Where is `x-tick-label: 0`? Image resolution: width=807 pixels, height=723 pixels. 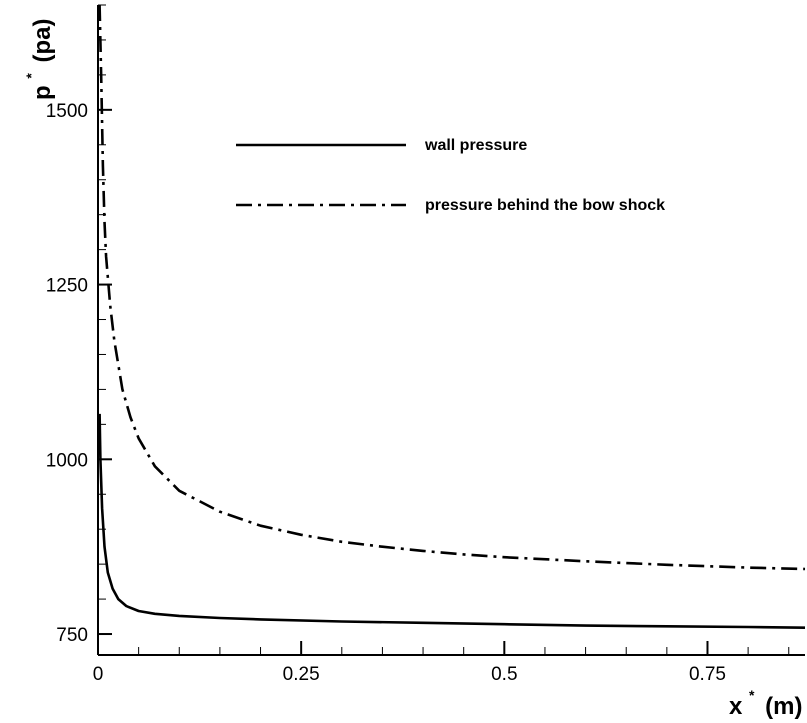
x-tick-label: 0 is located at coordinates (98, 674).